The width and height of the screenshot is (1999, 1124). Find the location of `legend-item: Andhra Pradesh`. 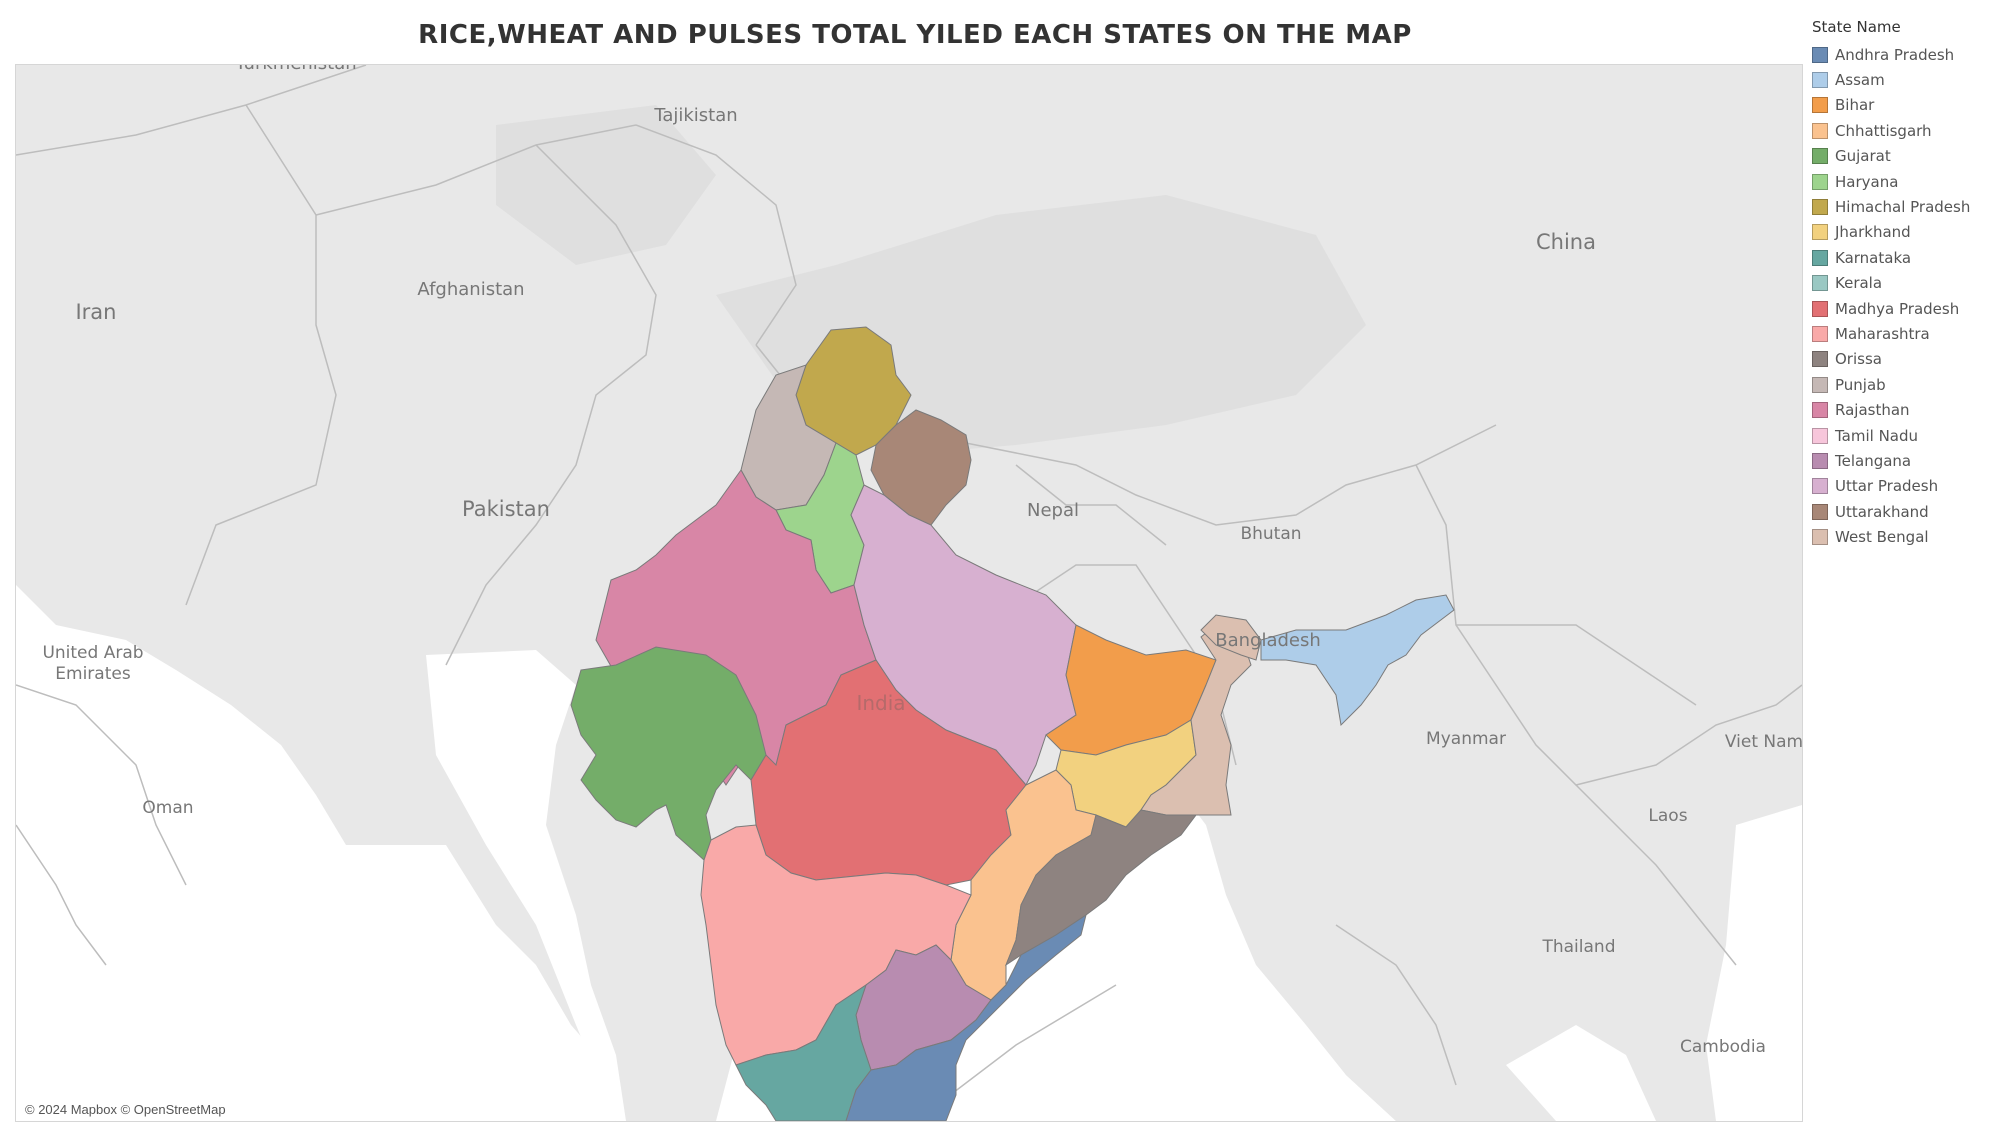

legend-item: Andhra Pradesh is located at coordinates (1904, 54).